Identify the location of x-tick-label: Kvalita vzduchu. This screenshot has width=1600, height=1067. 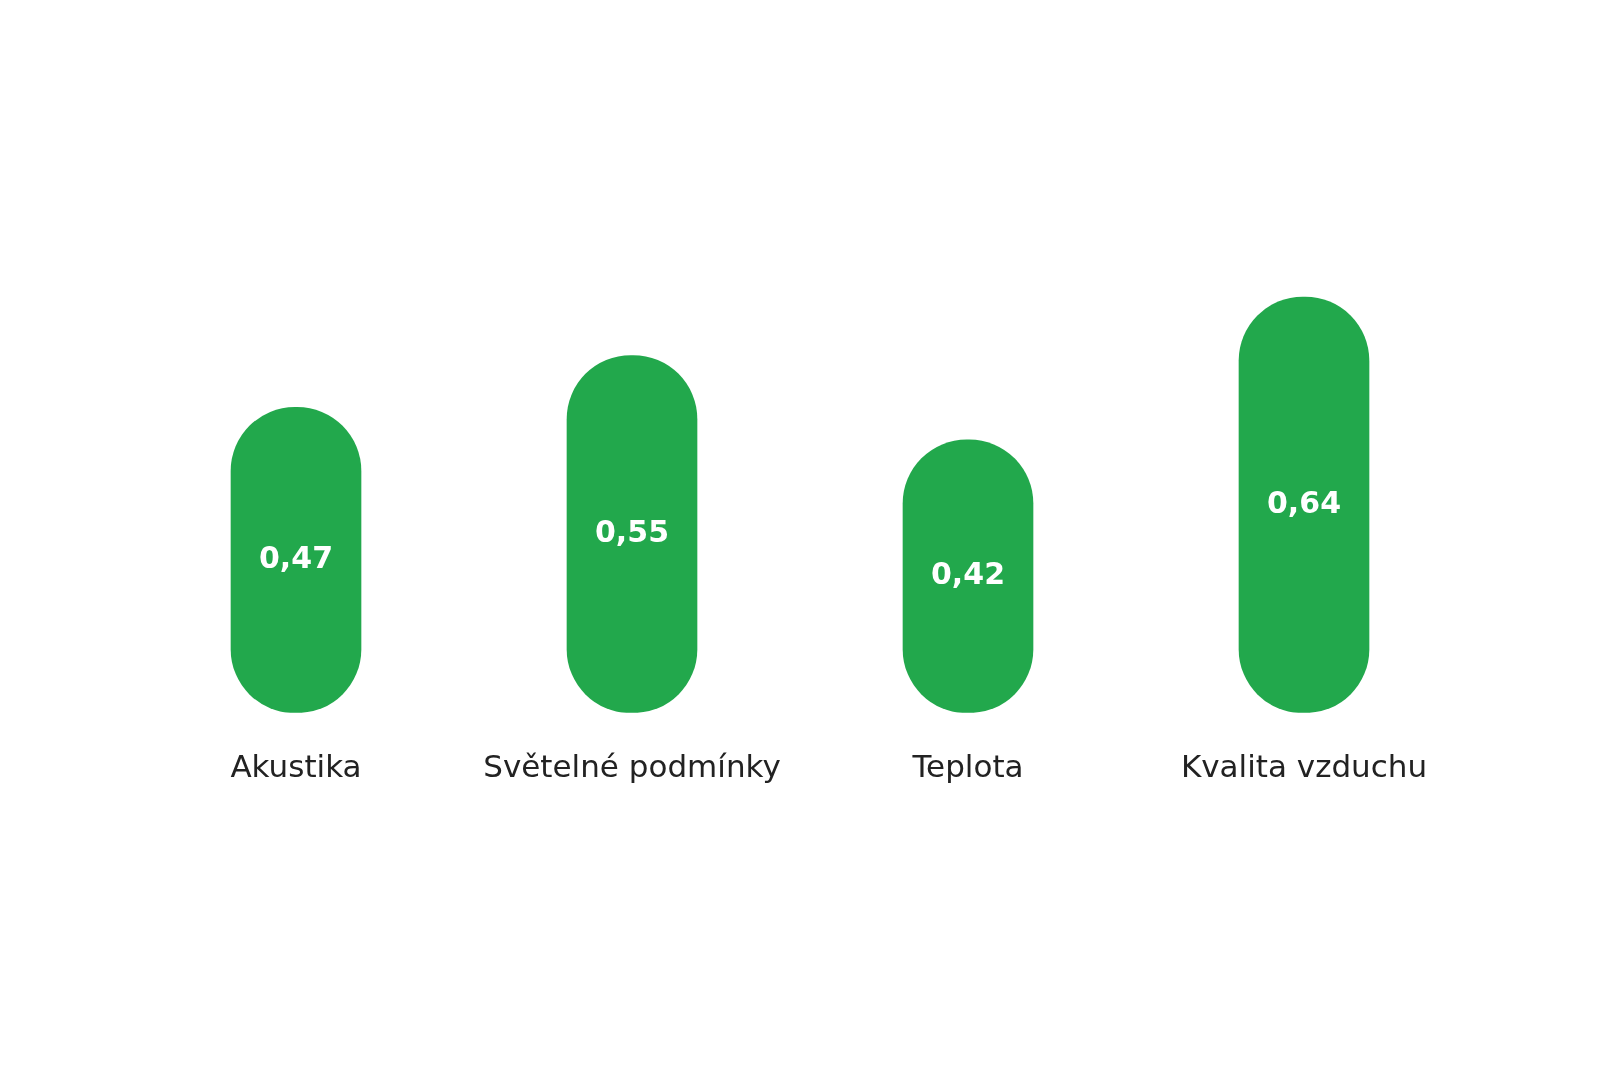
(1304, 766).